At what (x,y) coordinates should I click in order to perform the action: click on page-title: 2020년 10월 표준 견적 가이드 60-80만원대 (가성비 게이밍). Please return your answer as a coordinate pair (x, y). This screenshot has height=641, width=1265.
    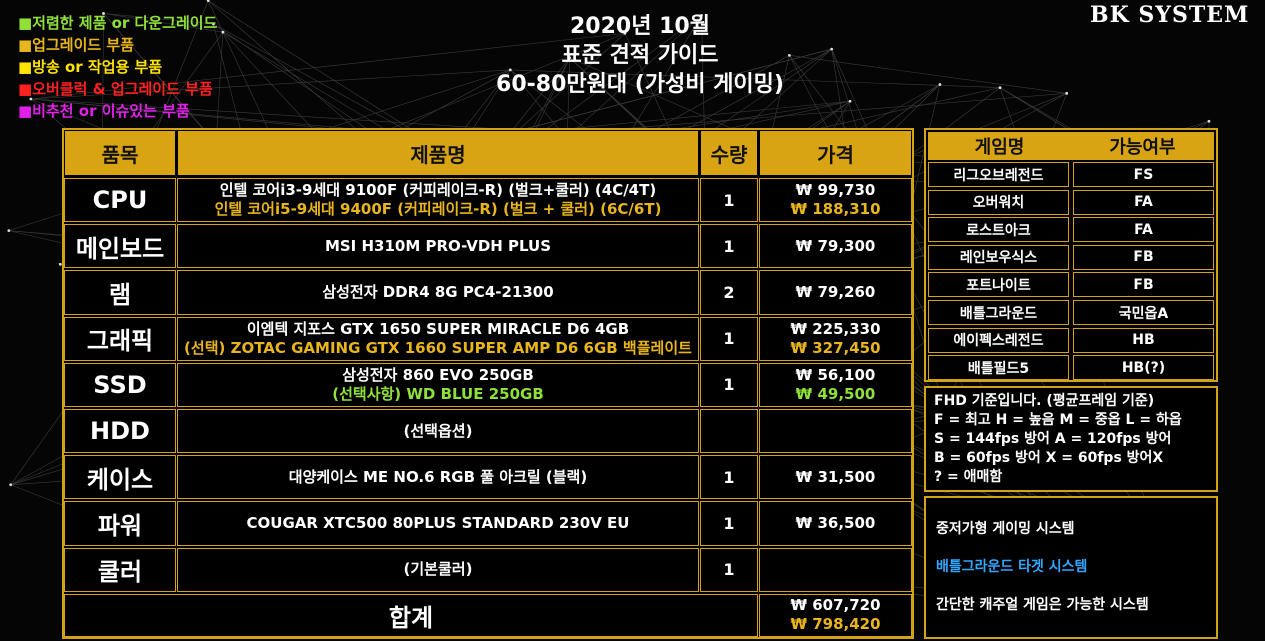
    Looking at the image, I should click on (640, 55).